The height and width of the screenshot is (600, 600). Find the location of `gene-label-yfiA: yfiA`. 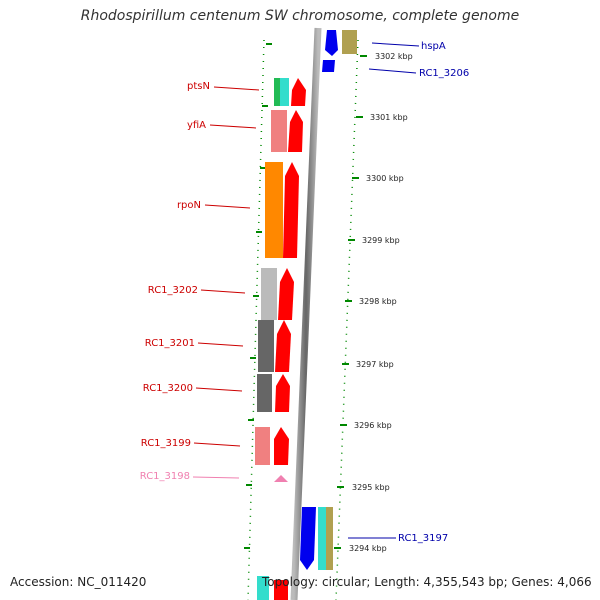

gene-label-yfiA: yfiA is located at coordinates (196, 125).